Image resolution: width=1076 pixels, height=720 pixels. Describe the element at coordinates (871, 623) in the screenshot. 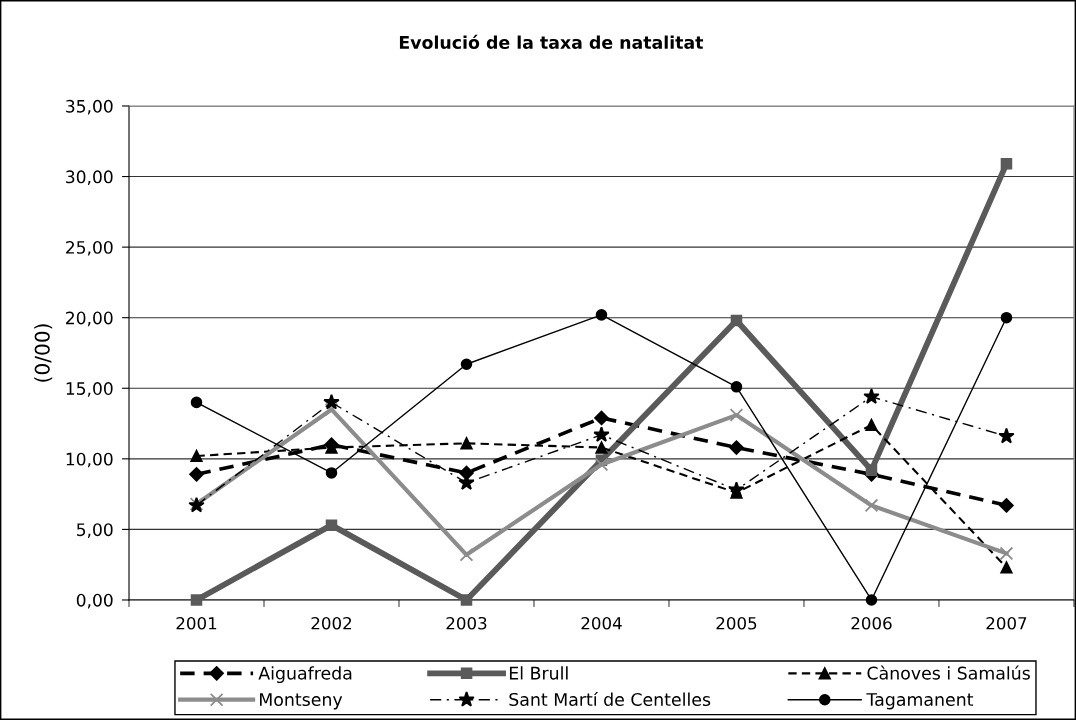

I see `x-tick-label: 2006` at that location.